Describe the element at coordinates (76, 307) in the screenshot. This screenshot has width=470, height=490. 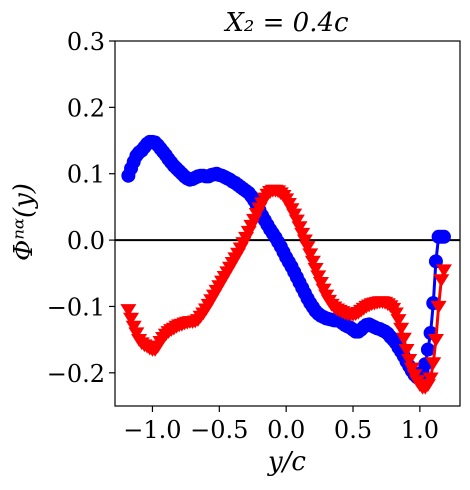
I see `y-tick-label: −0.1` at that location.